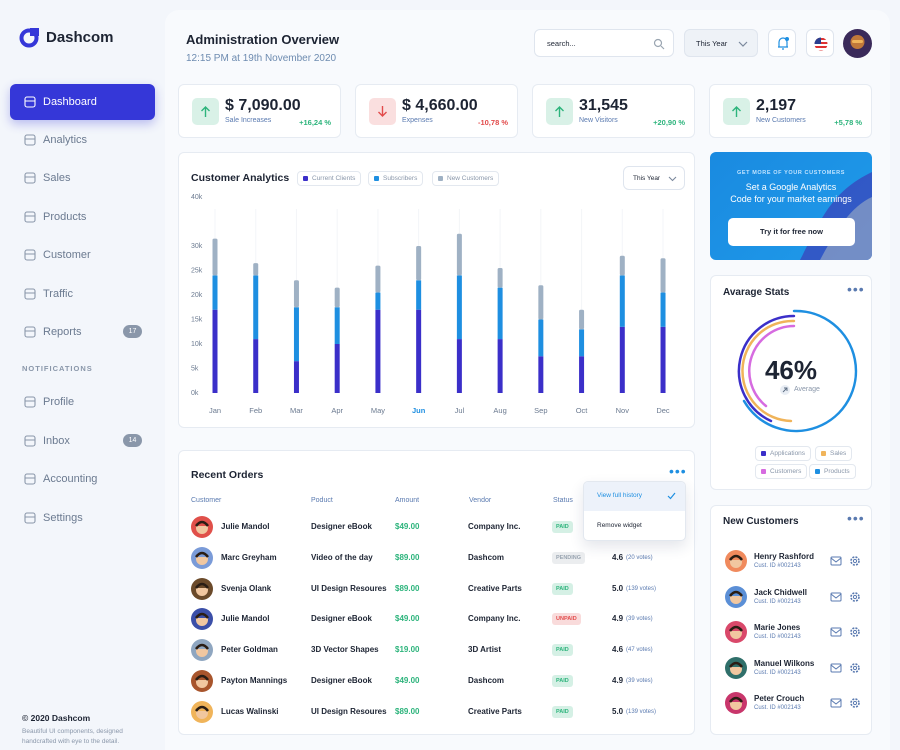  I want to click on notifications-button, so click(782, 43).